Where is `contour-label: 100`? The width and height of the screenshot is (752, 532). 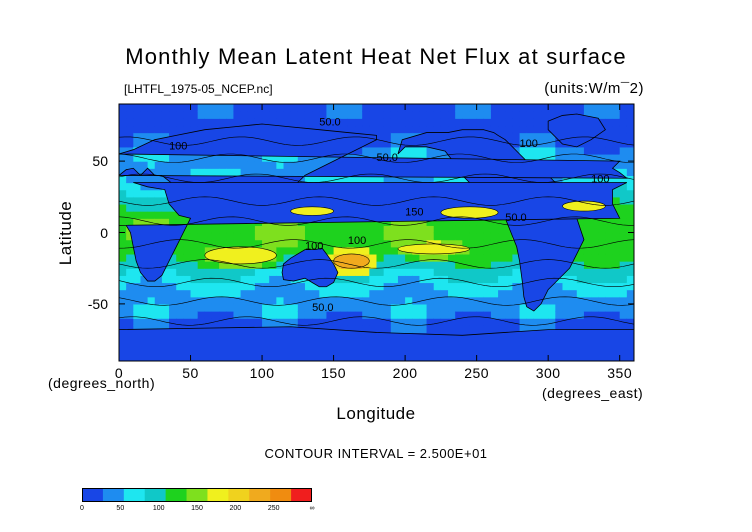
contour-label: 100 is located at coordinates (600, 180).